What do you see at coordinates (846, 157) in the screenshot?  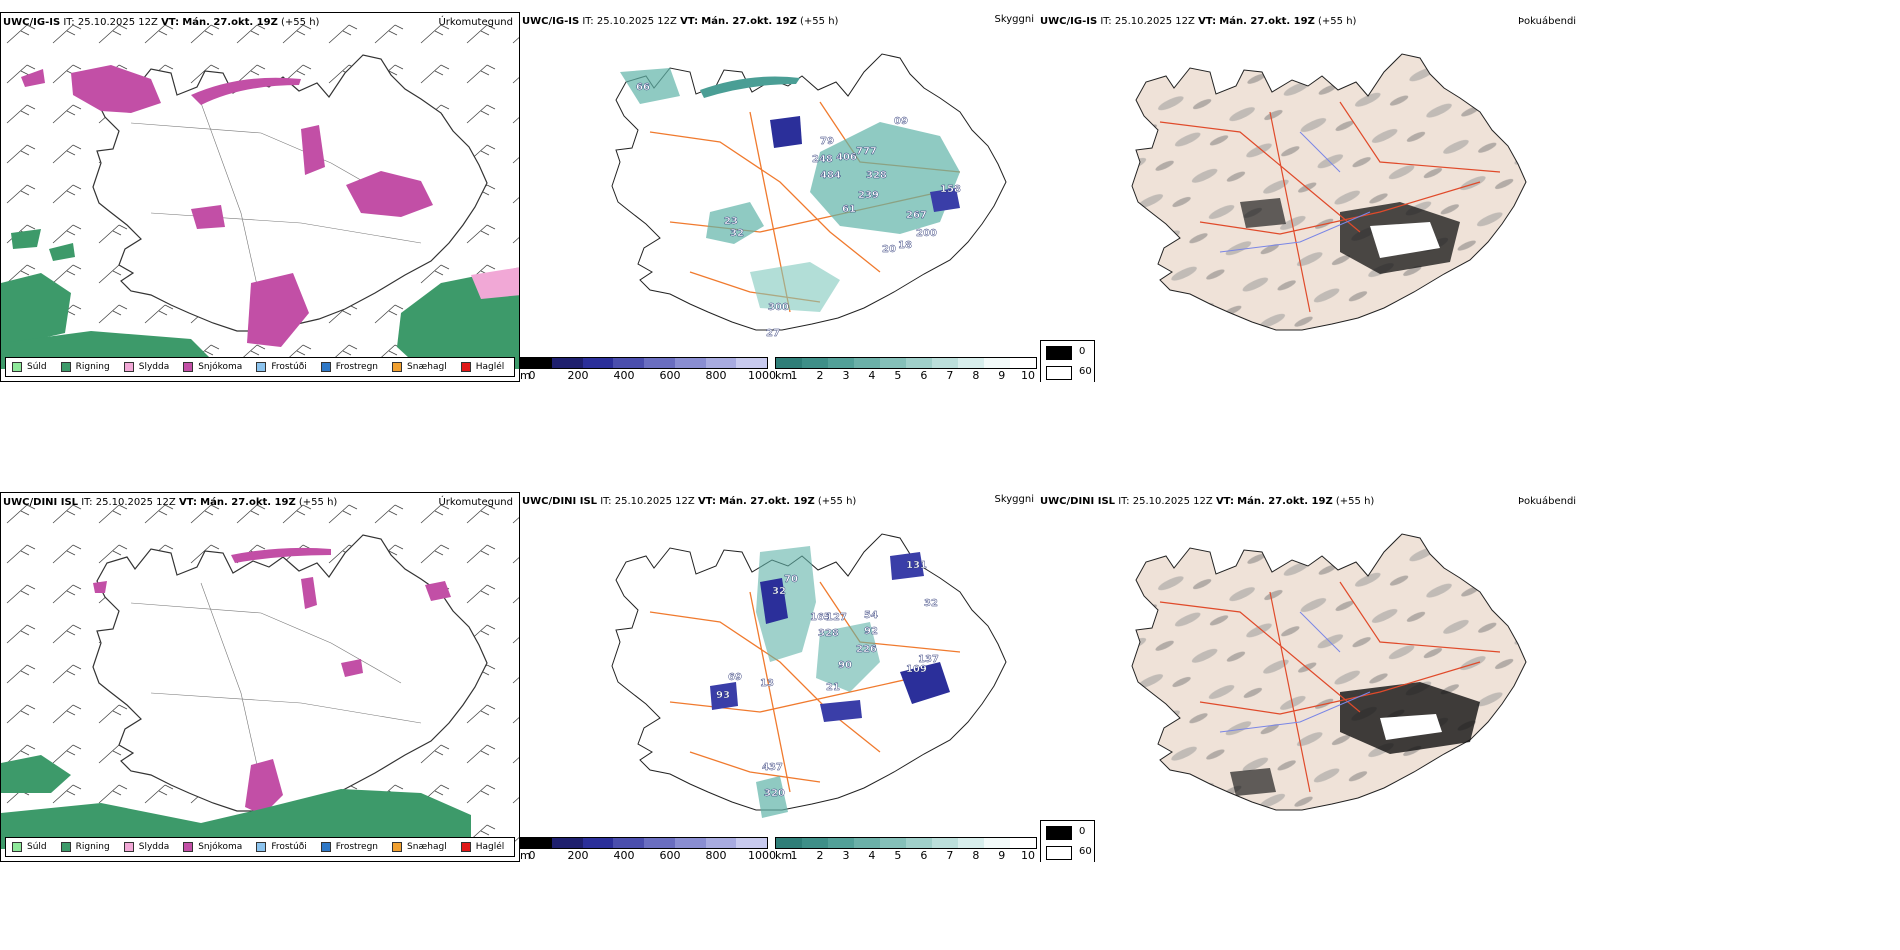 I see `svg-text: 406` at bounding box center [846, 157].